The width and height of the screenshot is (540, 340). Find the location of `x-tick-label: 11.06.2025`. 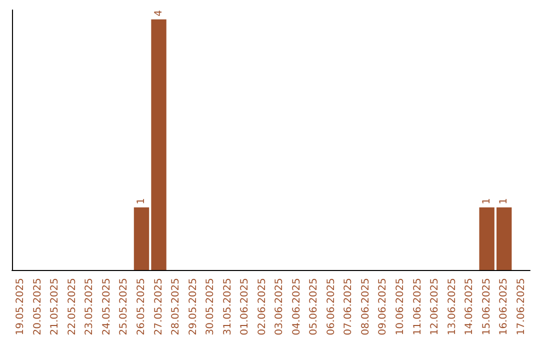

x-tick-label: 11.06.2025 is located at coordinates (418, 307).